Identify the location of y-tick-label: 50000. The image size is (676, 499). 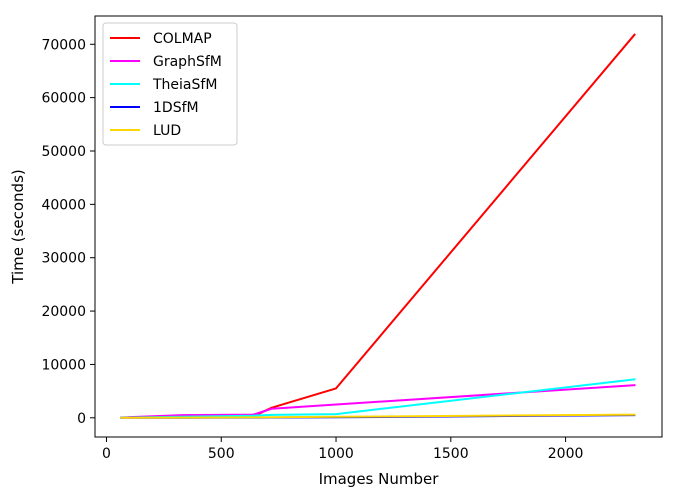
(63, 152).